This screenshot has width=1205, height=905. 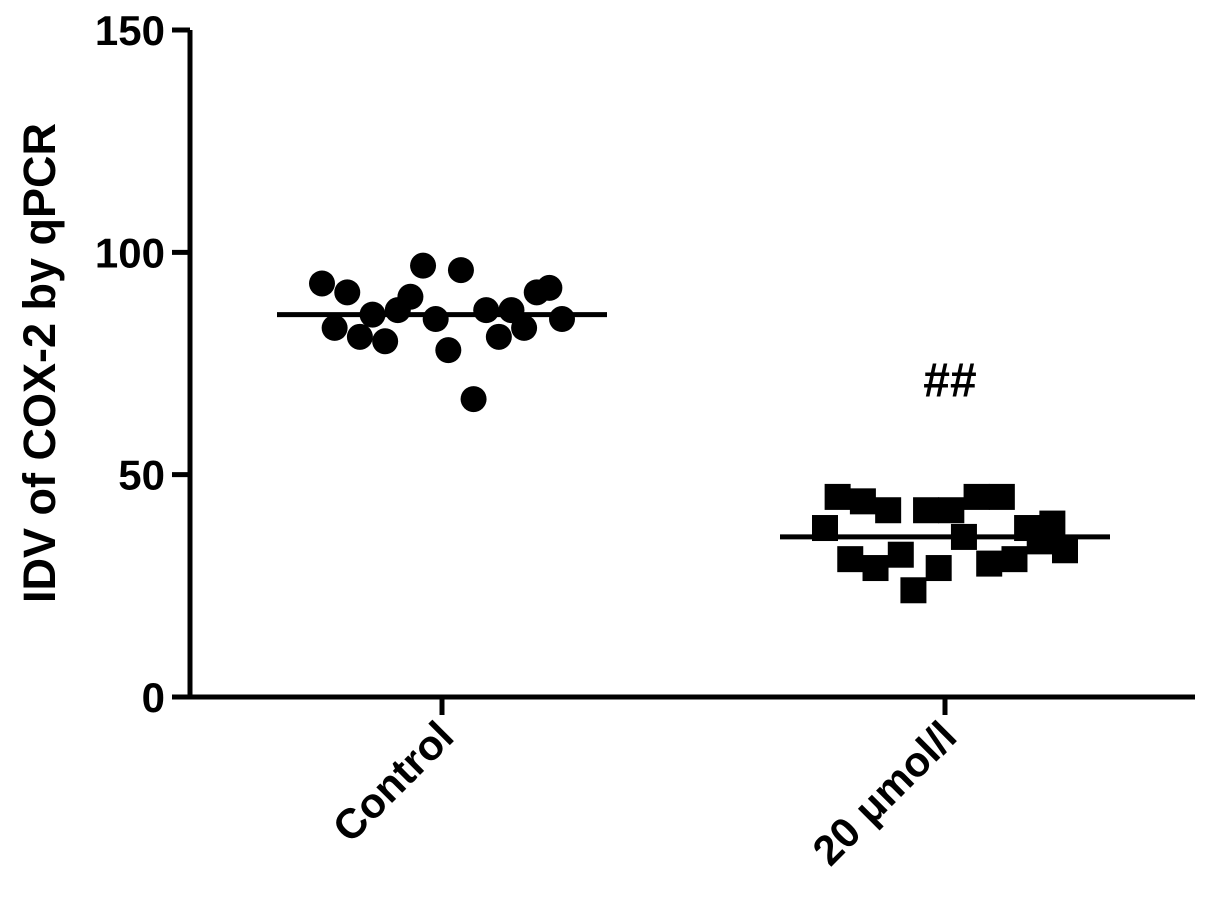 What do you see at coordinates (393, 781) in the screenshot?
I see `x-tick-label: Control` at bounding box center [393, 781].